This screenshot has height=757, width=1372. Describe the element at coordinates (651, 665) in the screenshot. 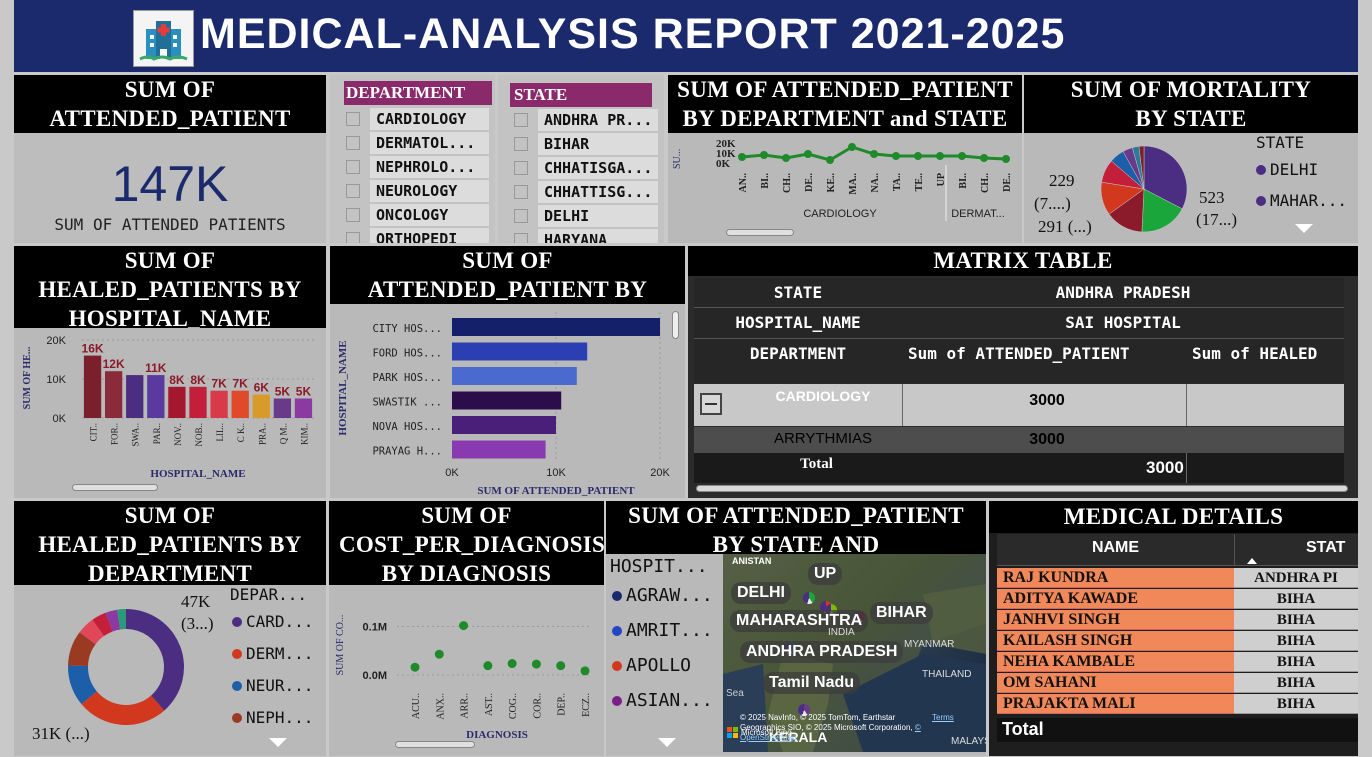

I see `legend-item: APOLLO` at that location.